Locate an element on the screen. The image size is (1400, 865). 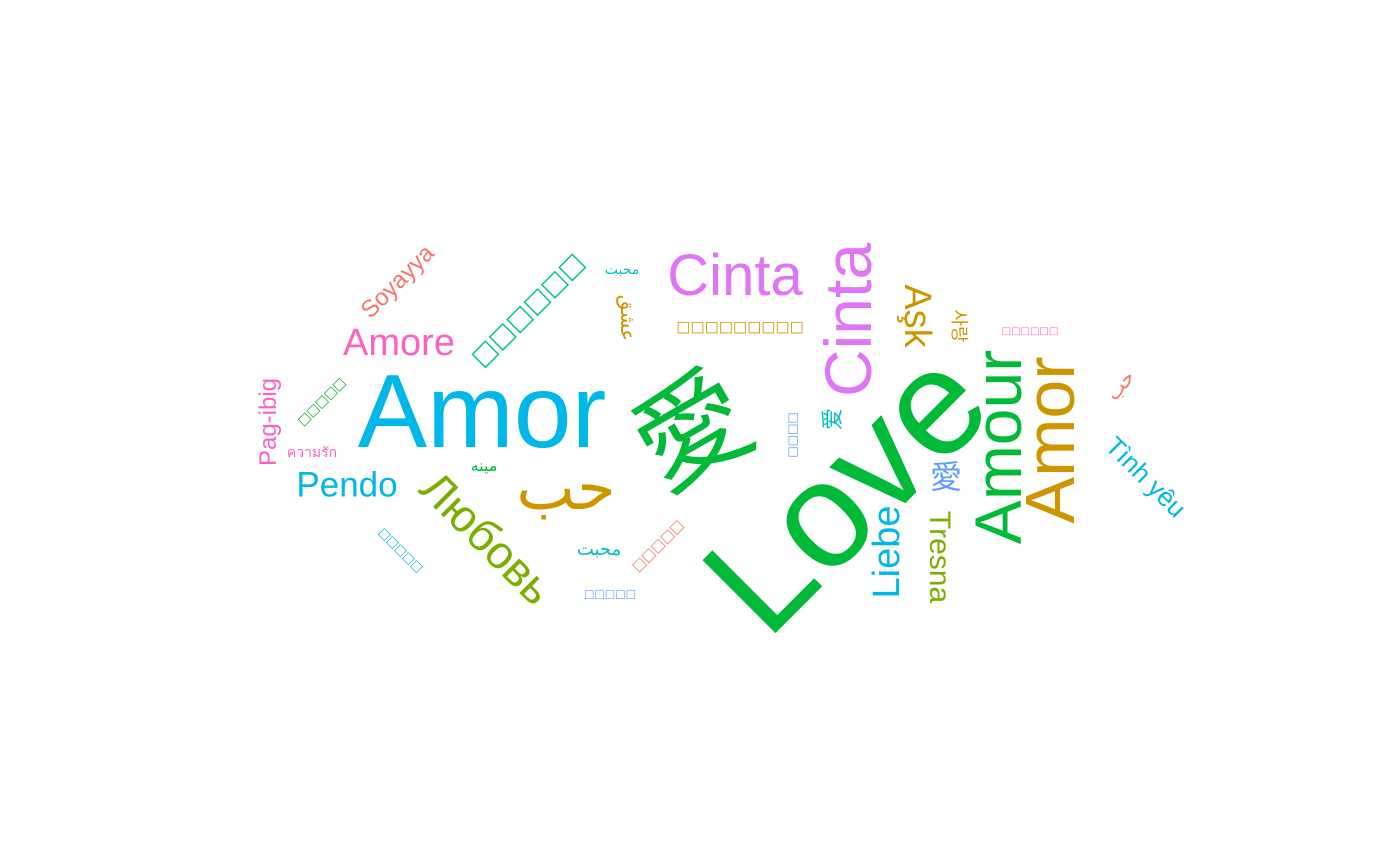
word-placeholder-sky: □□□□□ is located at coordinates (401, 550).